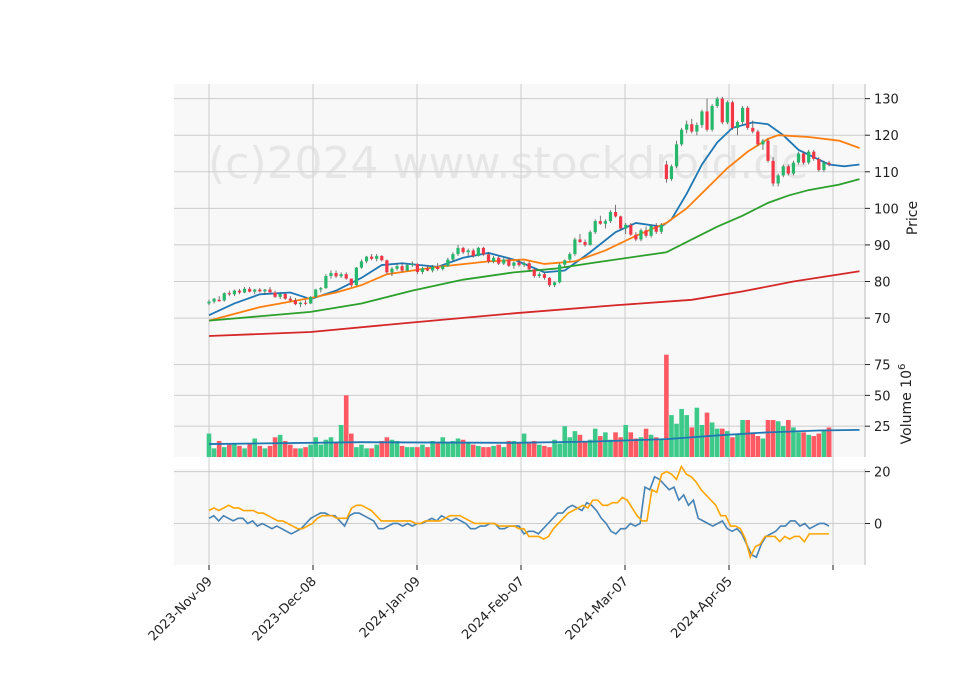 The height and width of the screenshot is (690, 960). Describe the element at coordinates (882, 427) in the screenshot. I see `volume-tick-label: 25` at that location.